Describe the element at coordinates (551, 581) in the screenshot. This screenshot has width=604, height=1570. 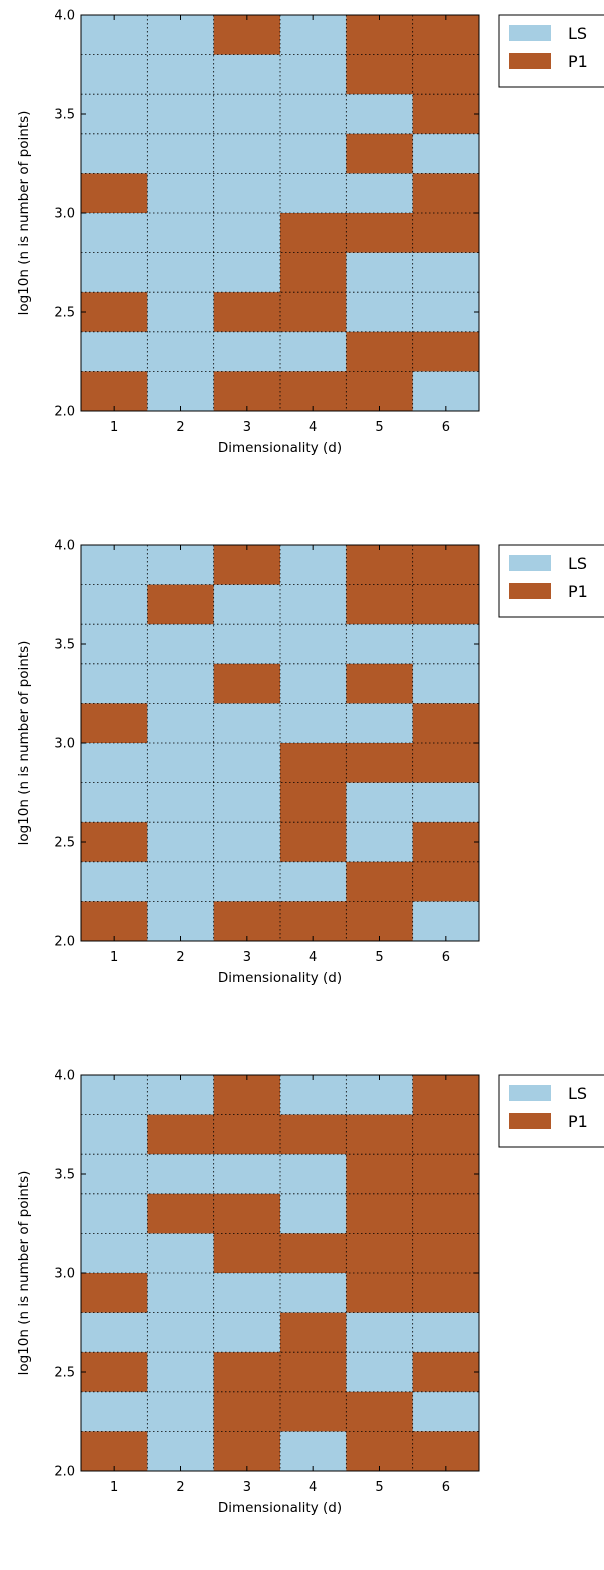
I see `legend: LS P1` at that location.